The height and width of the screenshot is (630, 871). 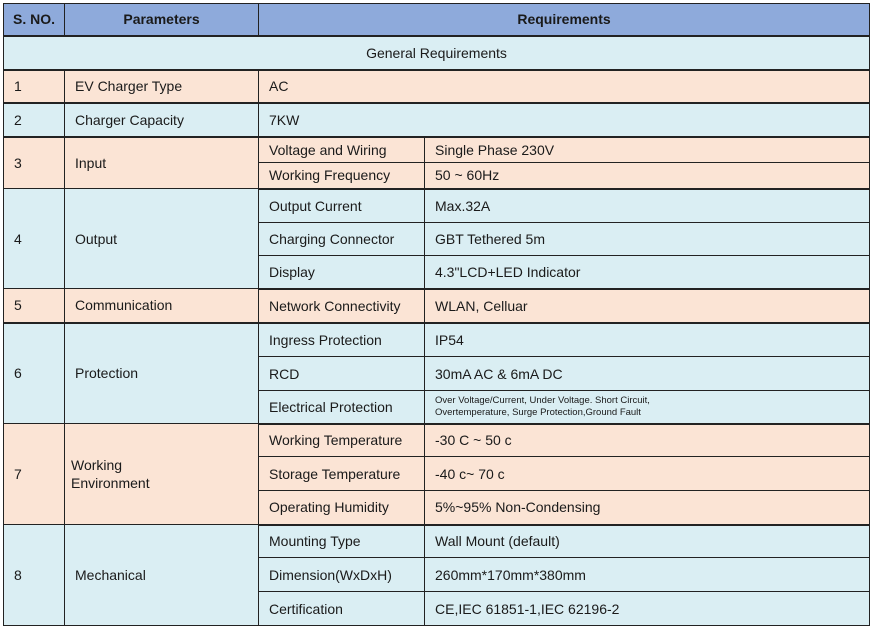 What do you see at coordinates (564, 20) in the screenshot?
I see `header-requirements: Requirements` at bounding box center [564, 20].